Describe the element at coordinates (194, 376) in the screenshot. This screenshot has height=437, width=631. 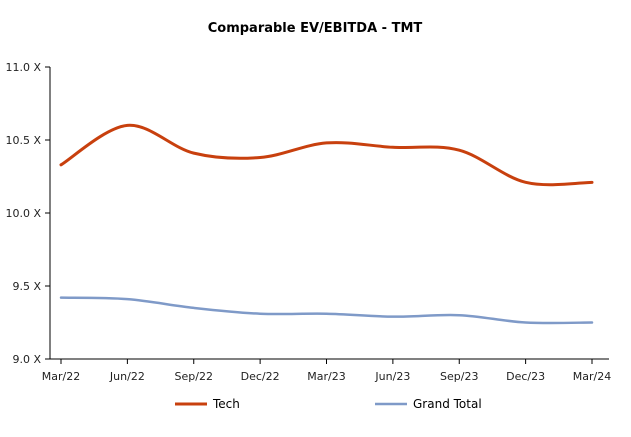
I see `x-tick-label: Sep/22` at that location.